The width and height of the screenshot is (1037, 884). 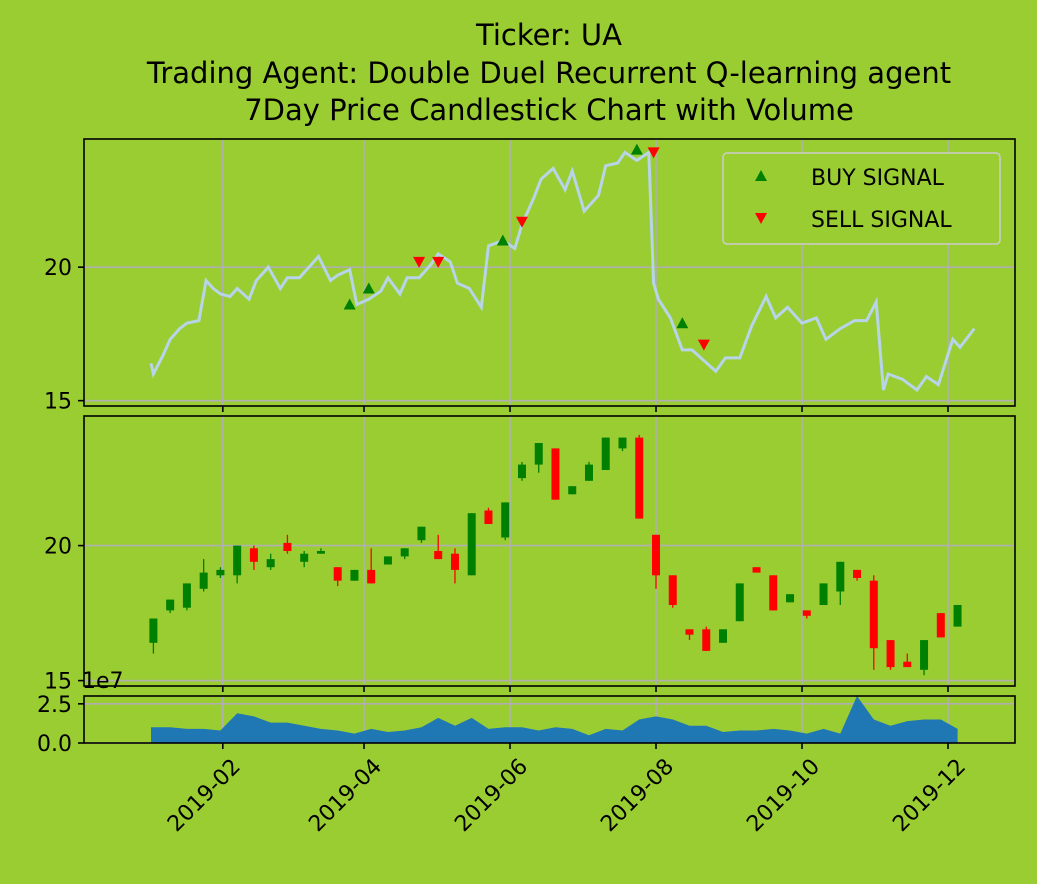 What do you see at coordinates (58, 547) in the screenshot?
I see `candle-panel-ytick-label-1: 20` at bounding box center [58, 547].